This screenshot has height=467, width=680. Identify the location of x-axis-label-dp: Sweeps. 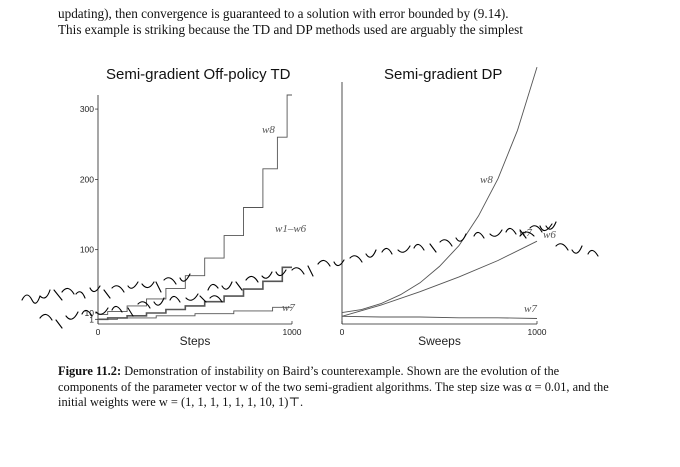
(439, 341).